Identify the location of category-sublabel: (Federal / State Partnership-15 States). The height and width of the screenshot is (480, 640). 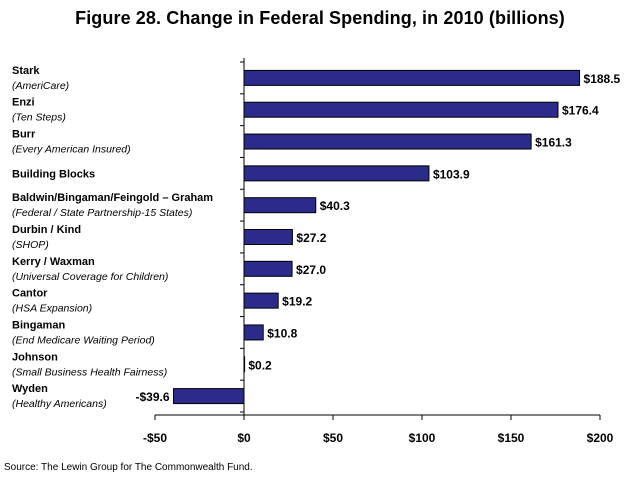
(102, 213).